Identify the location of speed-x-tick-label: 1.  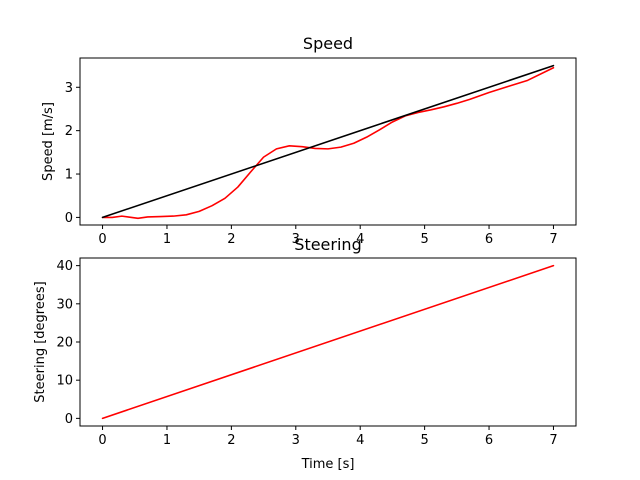
(167, 239).